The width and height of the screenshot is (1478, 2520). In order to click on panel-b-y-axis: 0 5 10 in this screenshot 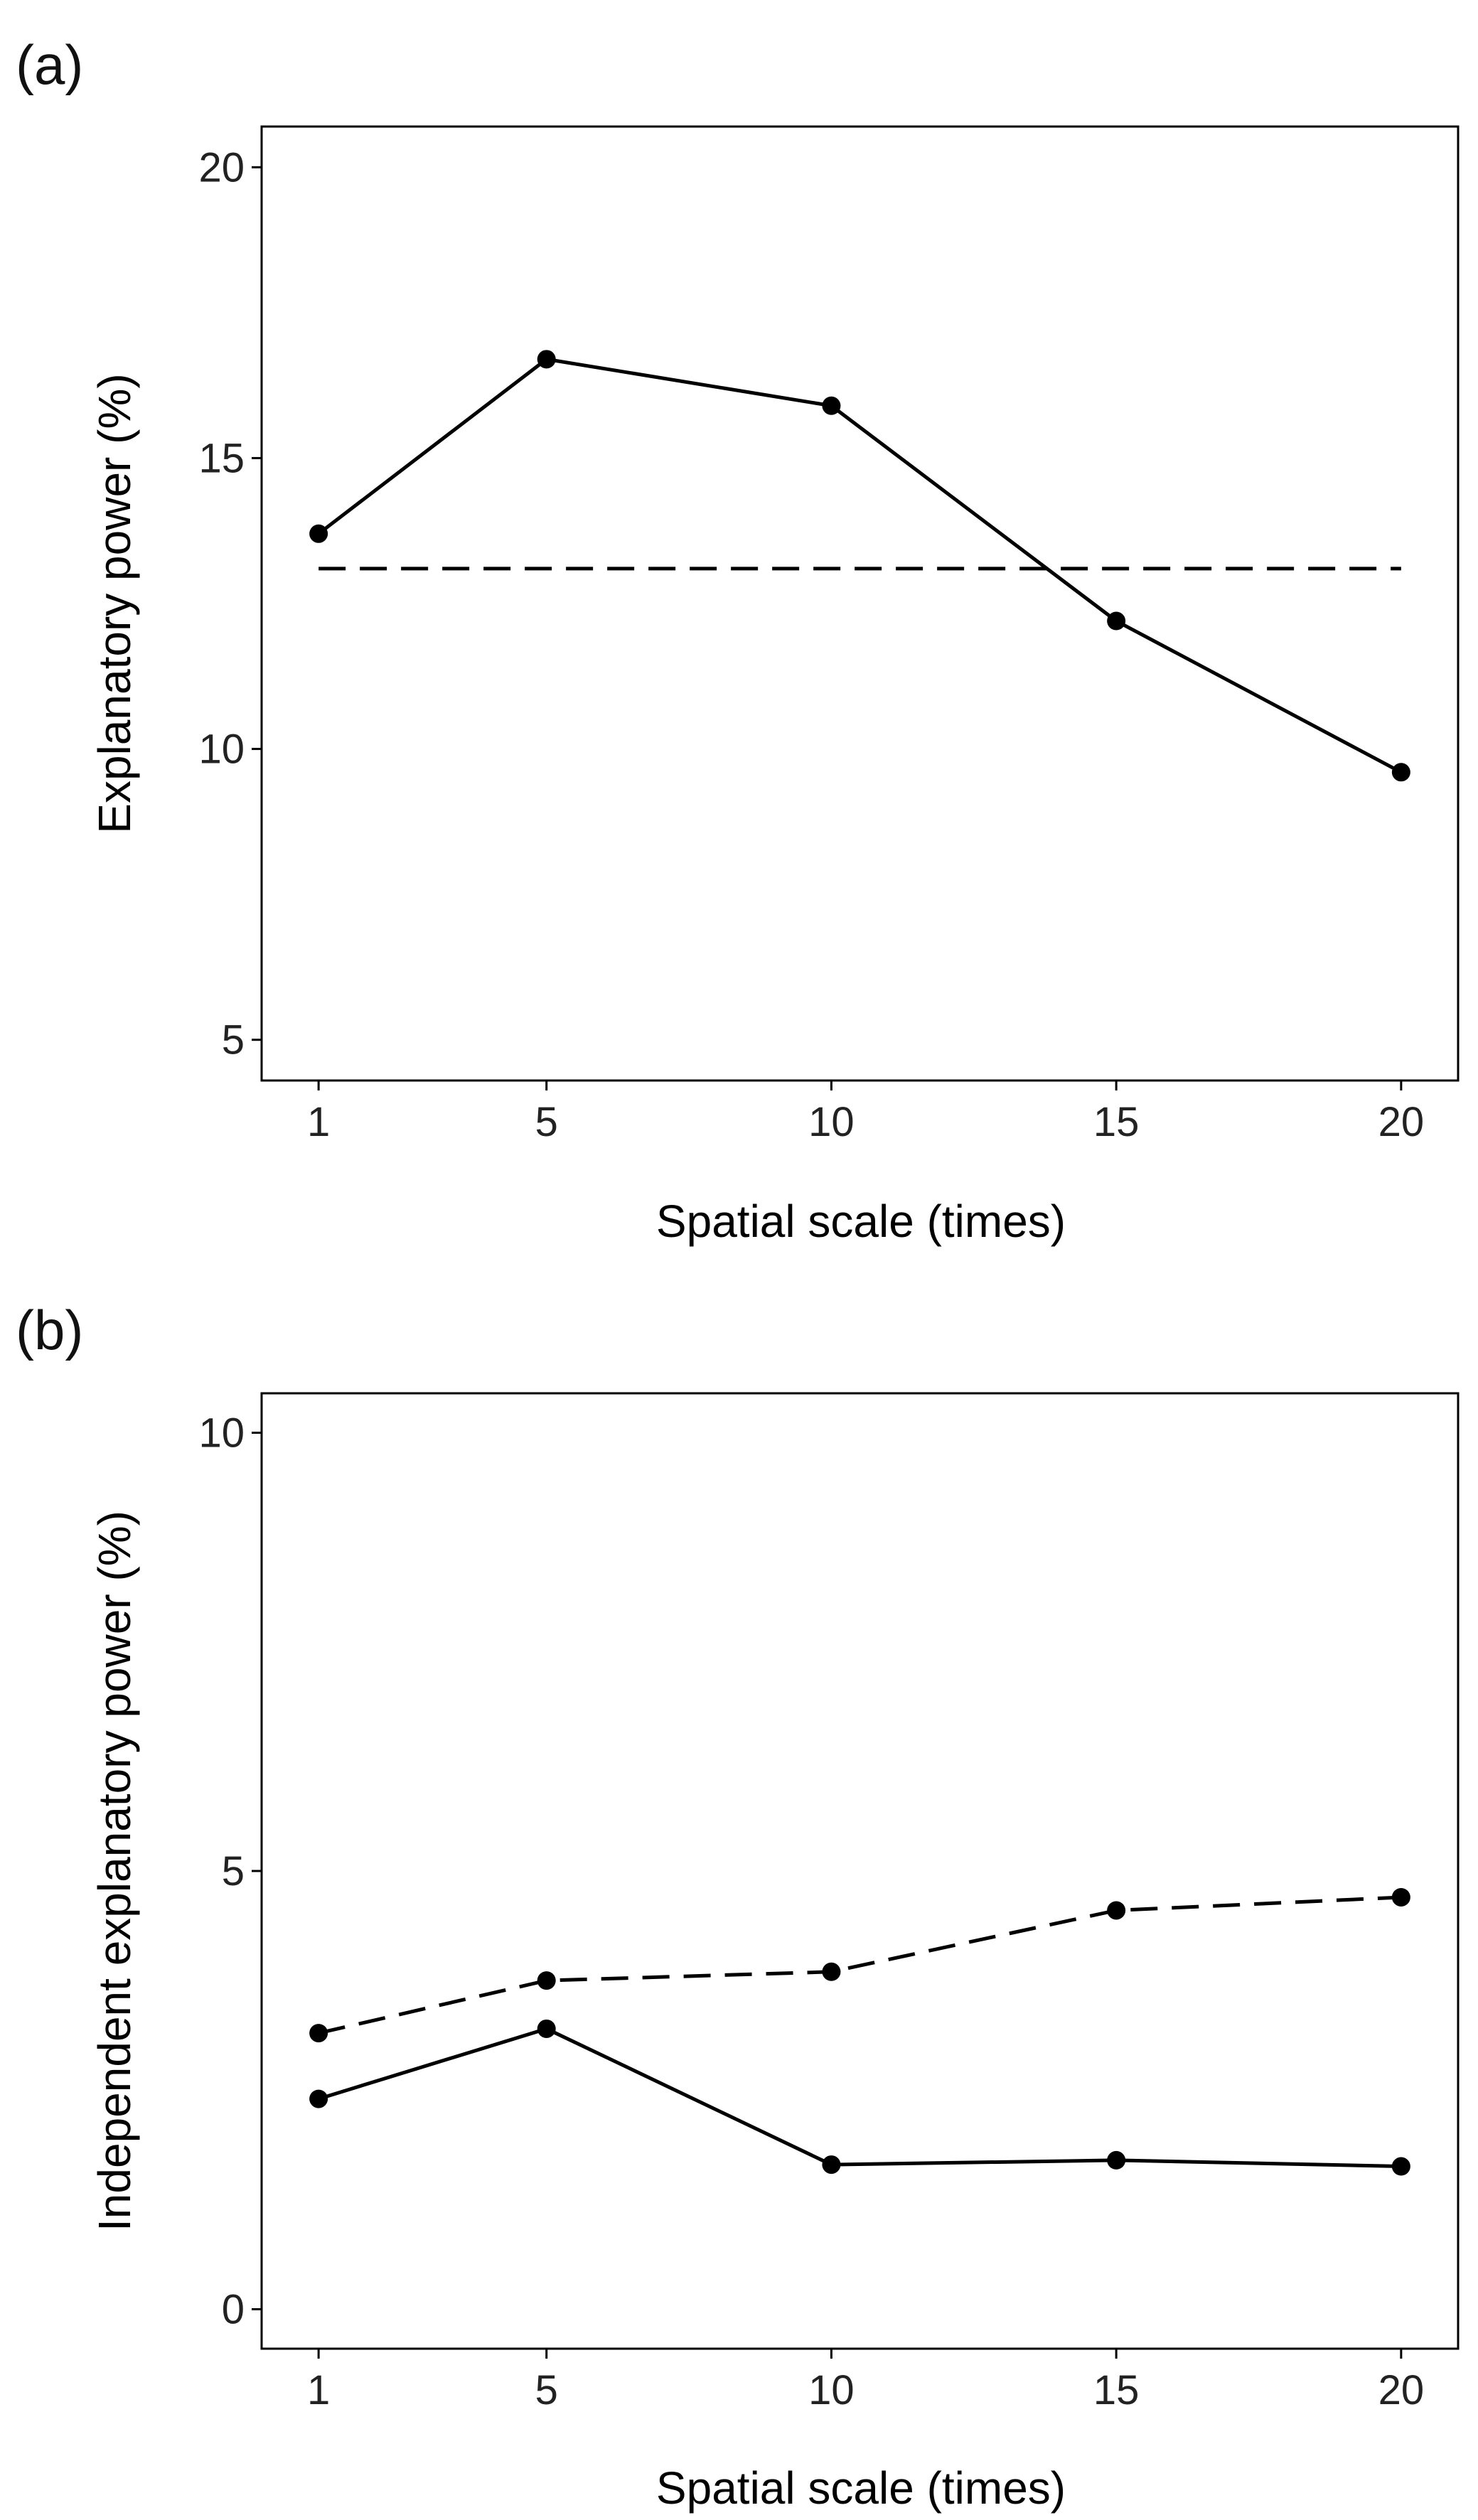, I will do `click(230, 1872)`.